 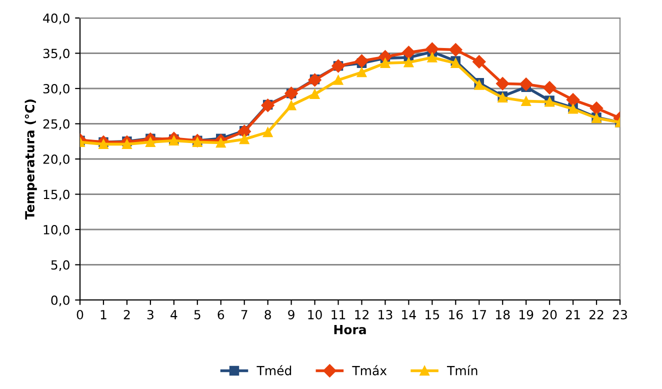 What do you see at coordinates (197, 315) in the screenshot?
I see `x-tick-label: 5` at bounding box center [197, 315].